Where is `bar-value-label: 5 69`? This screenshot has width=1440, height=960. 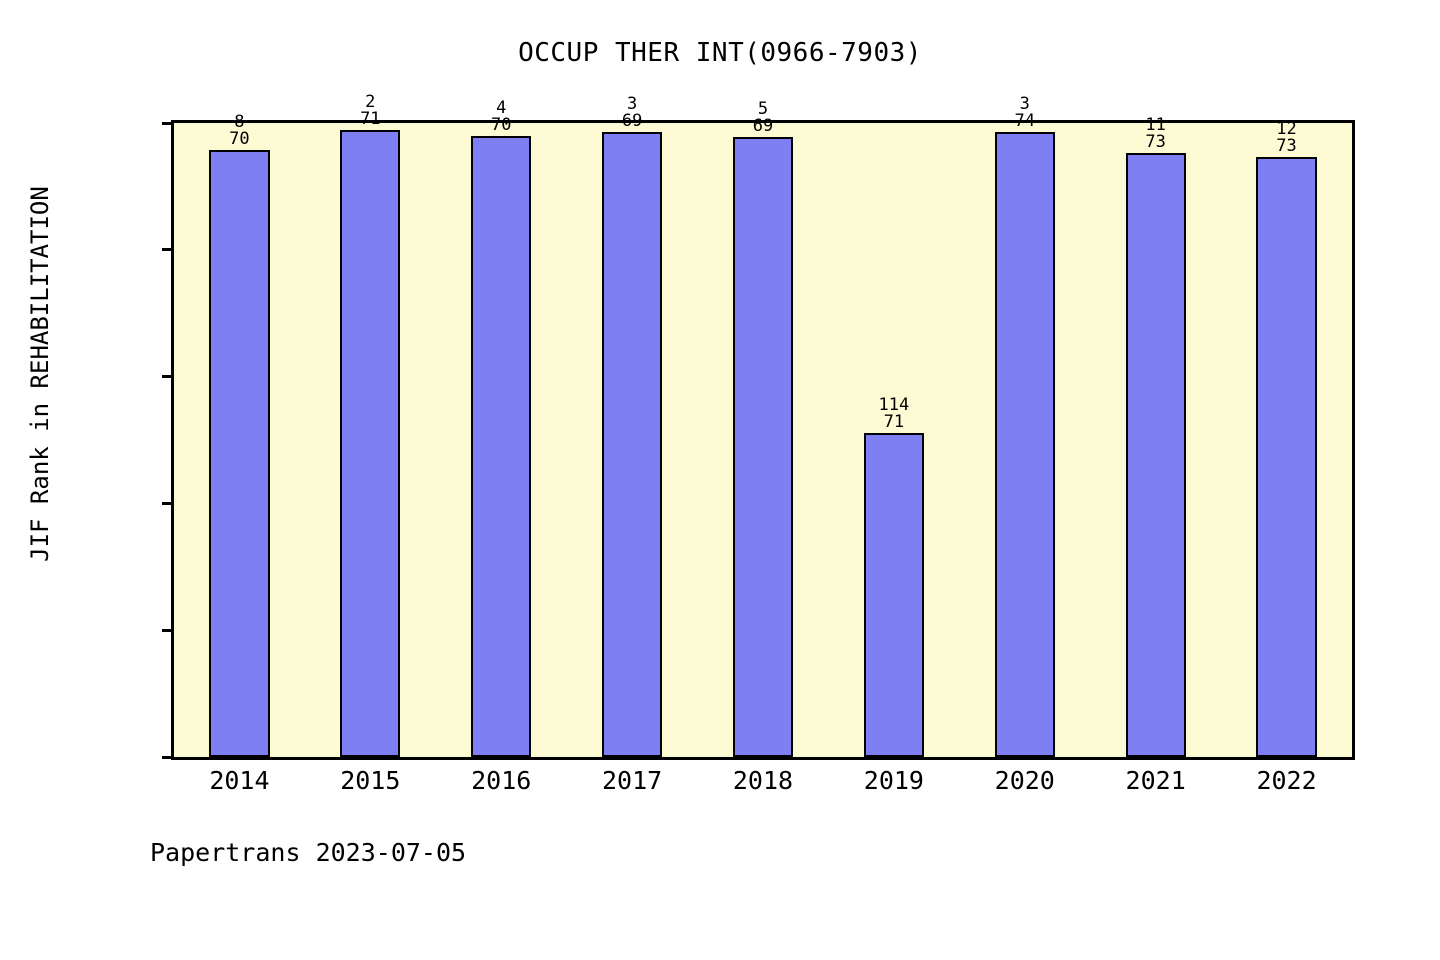
bar-value-label: 5 69 is located at coordinates (763, 117).